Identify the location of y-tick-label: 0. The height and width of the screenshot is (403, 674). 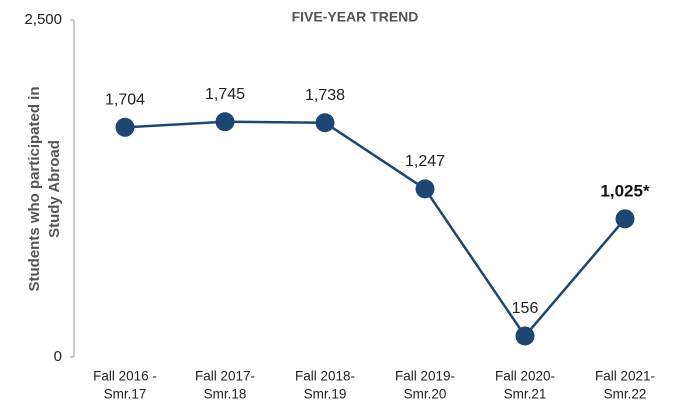
(58, 356).